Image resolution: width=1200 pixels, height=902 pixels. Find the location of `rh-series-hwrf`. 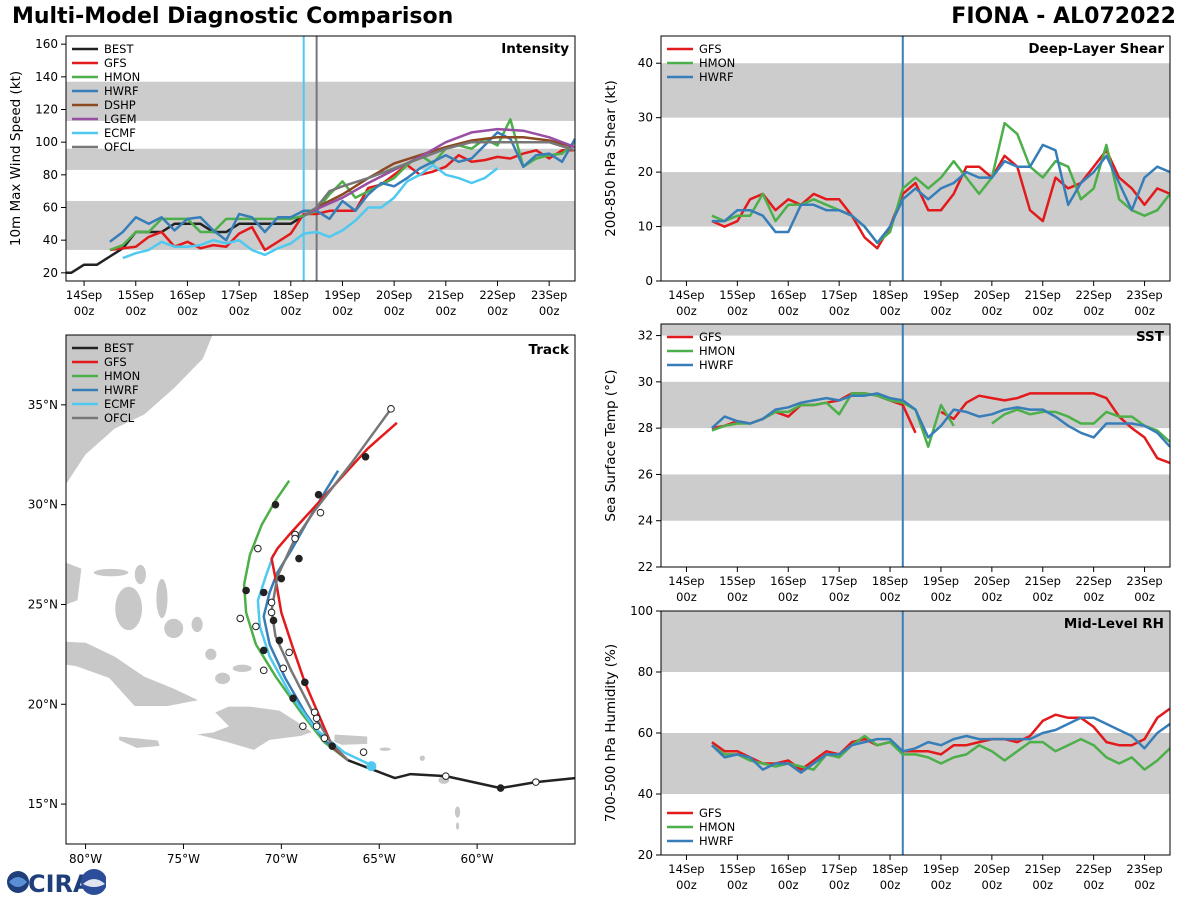

rh-series-hwrf is located at coordinates (940, 745).